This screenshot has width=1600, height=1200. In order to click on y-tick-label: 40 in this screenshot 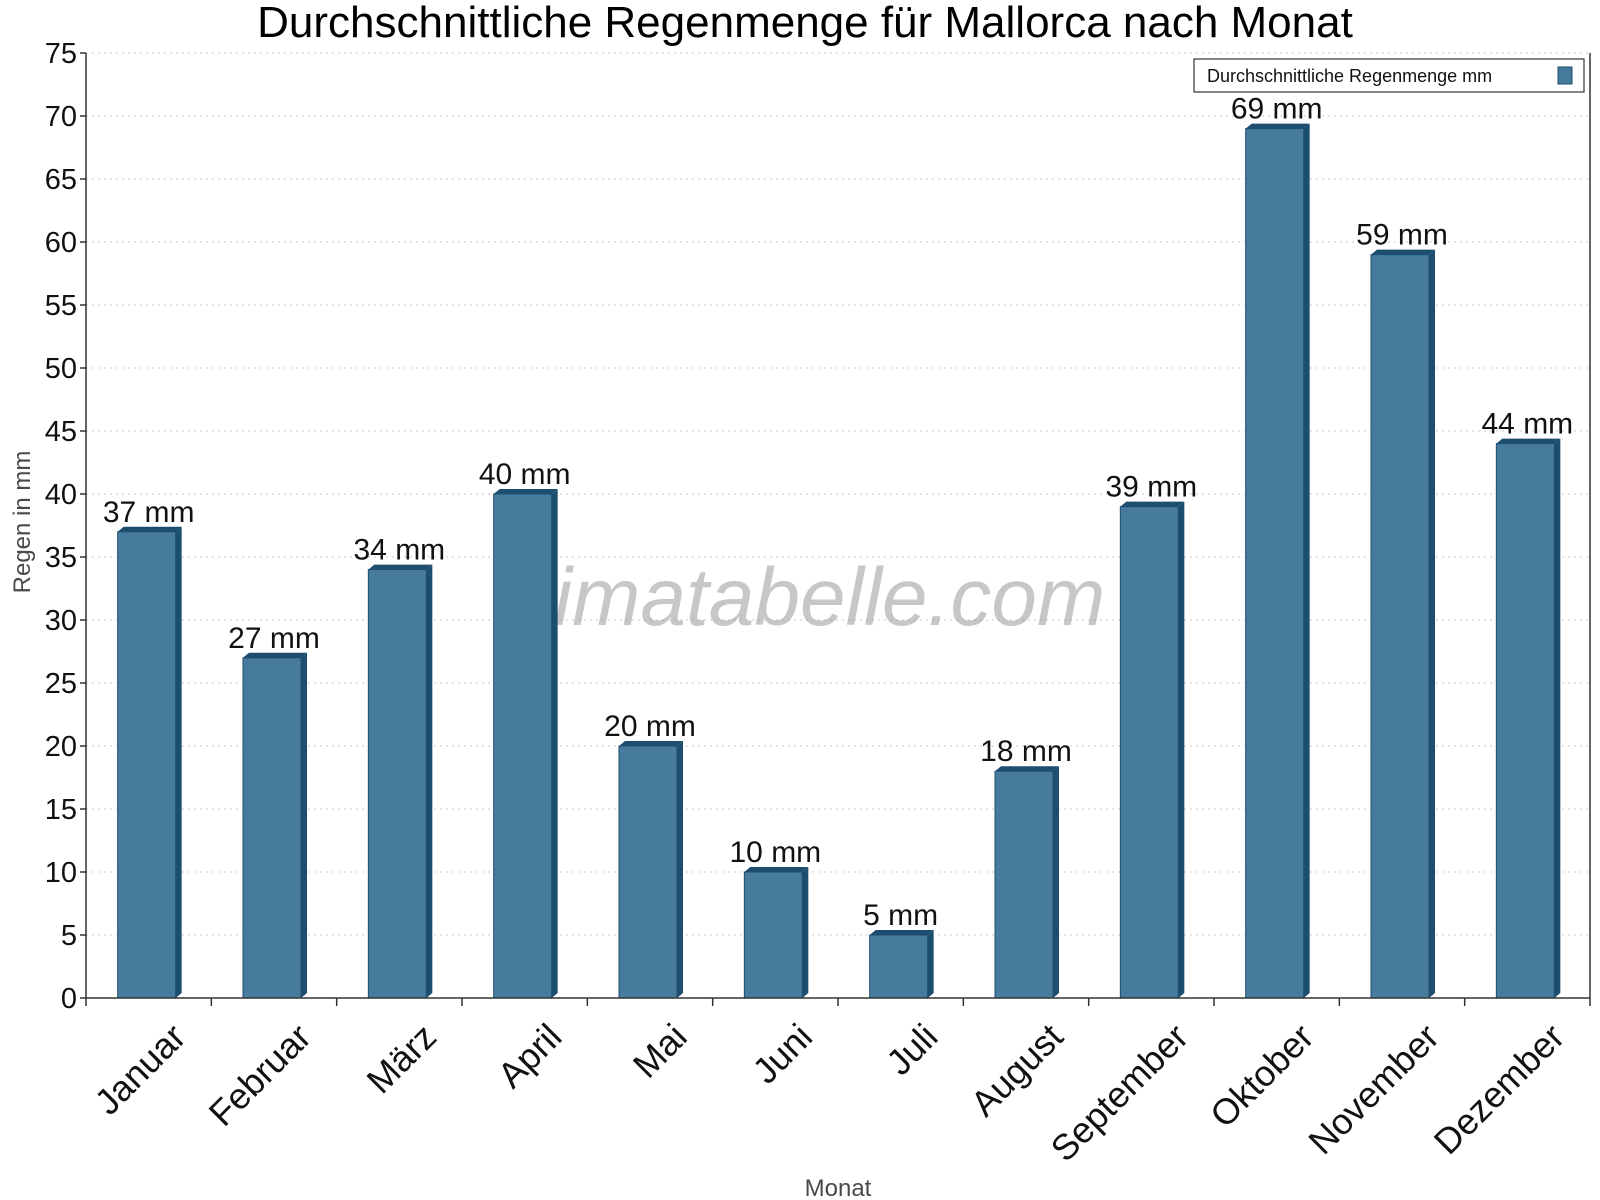, I will do `click(61, 495)`.